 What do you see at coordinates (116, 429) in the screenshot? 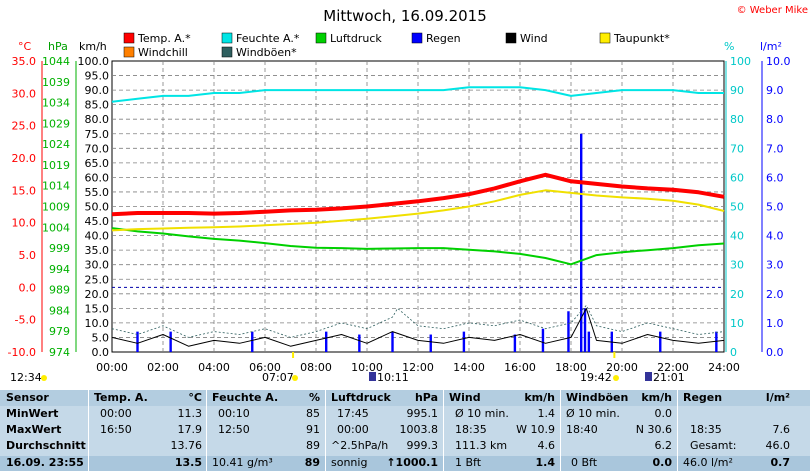
I see `max-temp-time: 16:50` at bounding box center [116, 429].